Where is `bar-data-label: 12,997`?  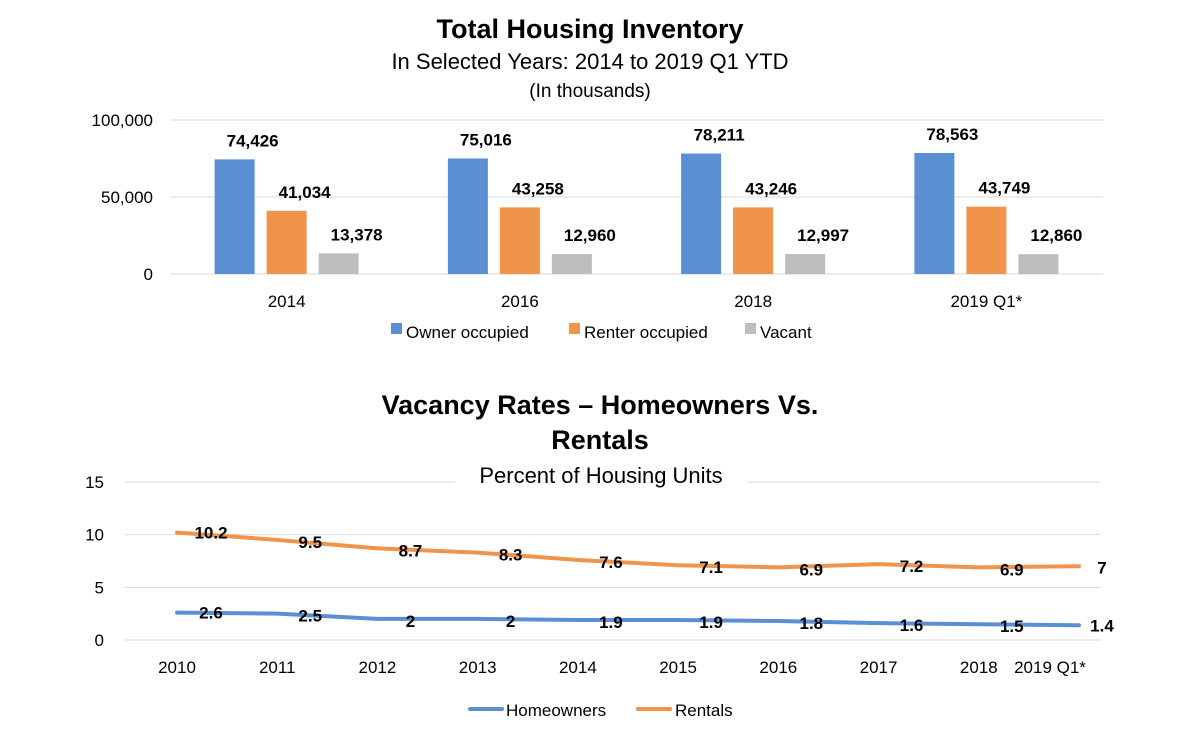
bar-data-label: 12,997 is located at coordinates (823, 235).